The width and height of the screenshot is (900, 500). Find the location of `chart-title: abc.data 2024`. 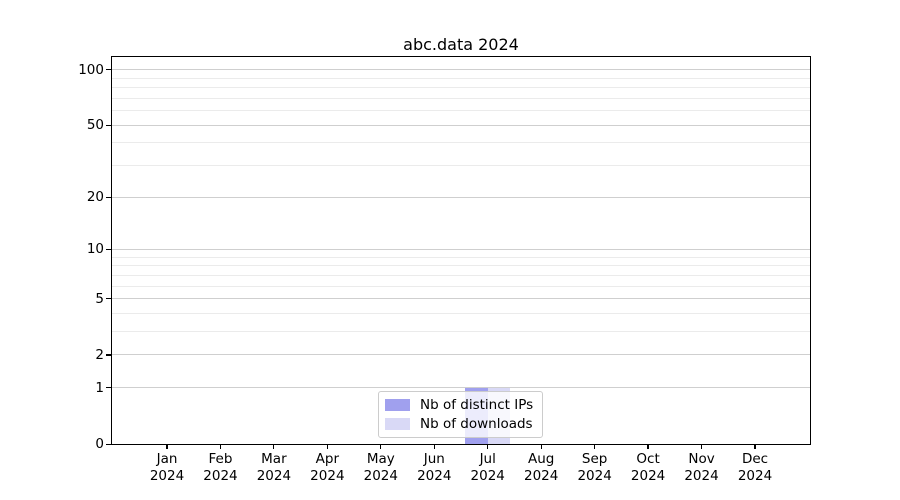

chart-title: abc.data 2024 is located at coordinates (461, 44).